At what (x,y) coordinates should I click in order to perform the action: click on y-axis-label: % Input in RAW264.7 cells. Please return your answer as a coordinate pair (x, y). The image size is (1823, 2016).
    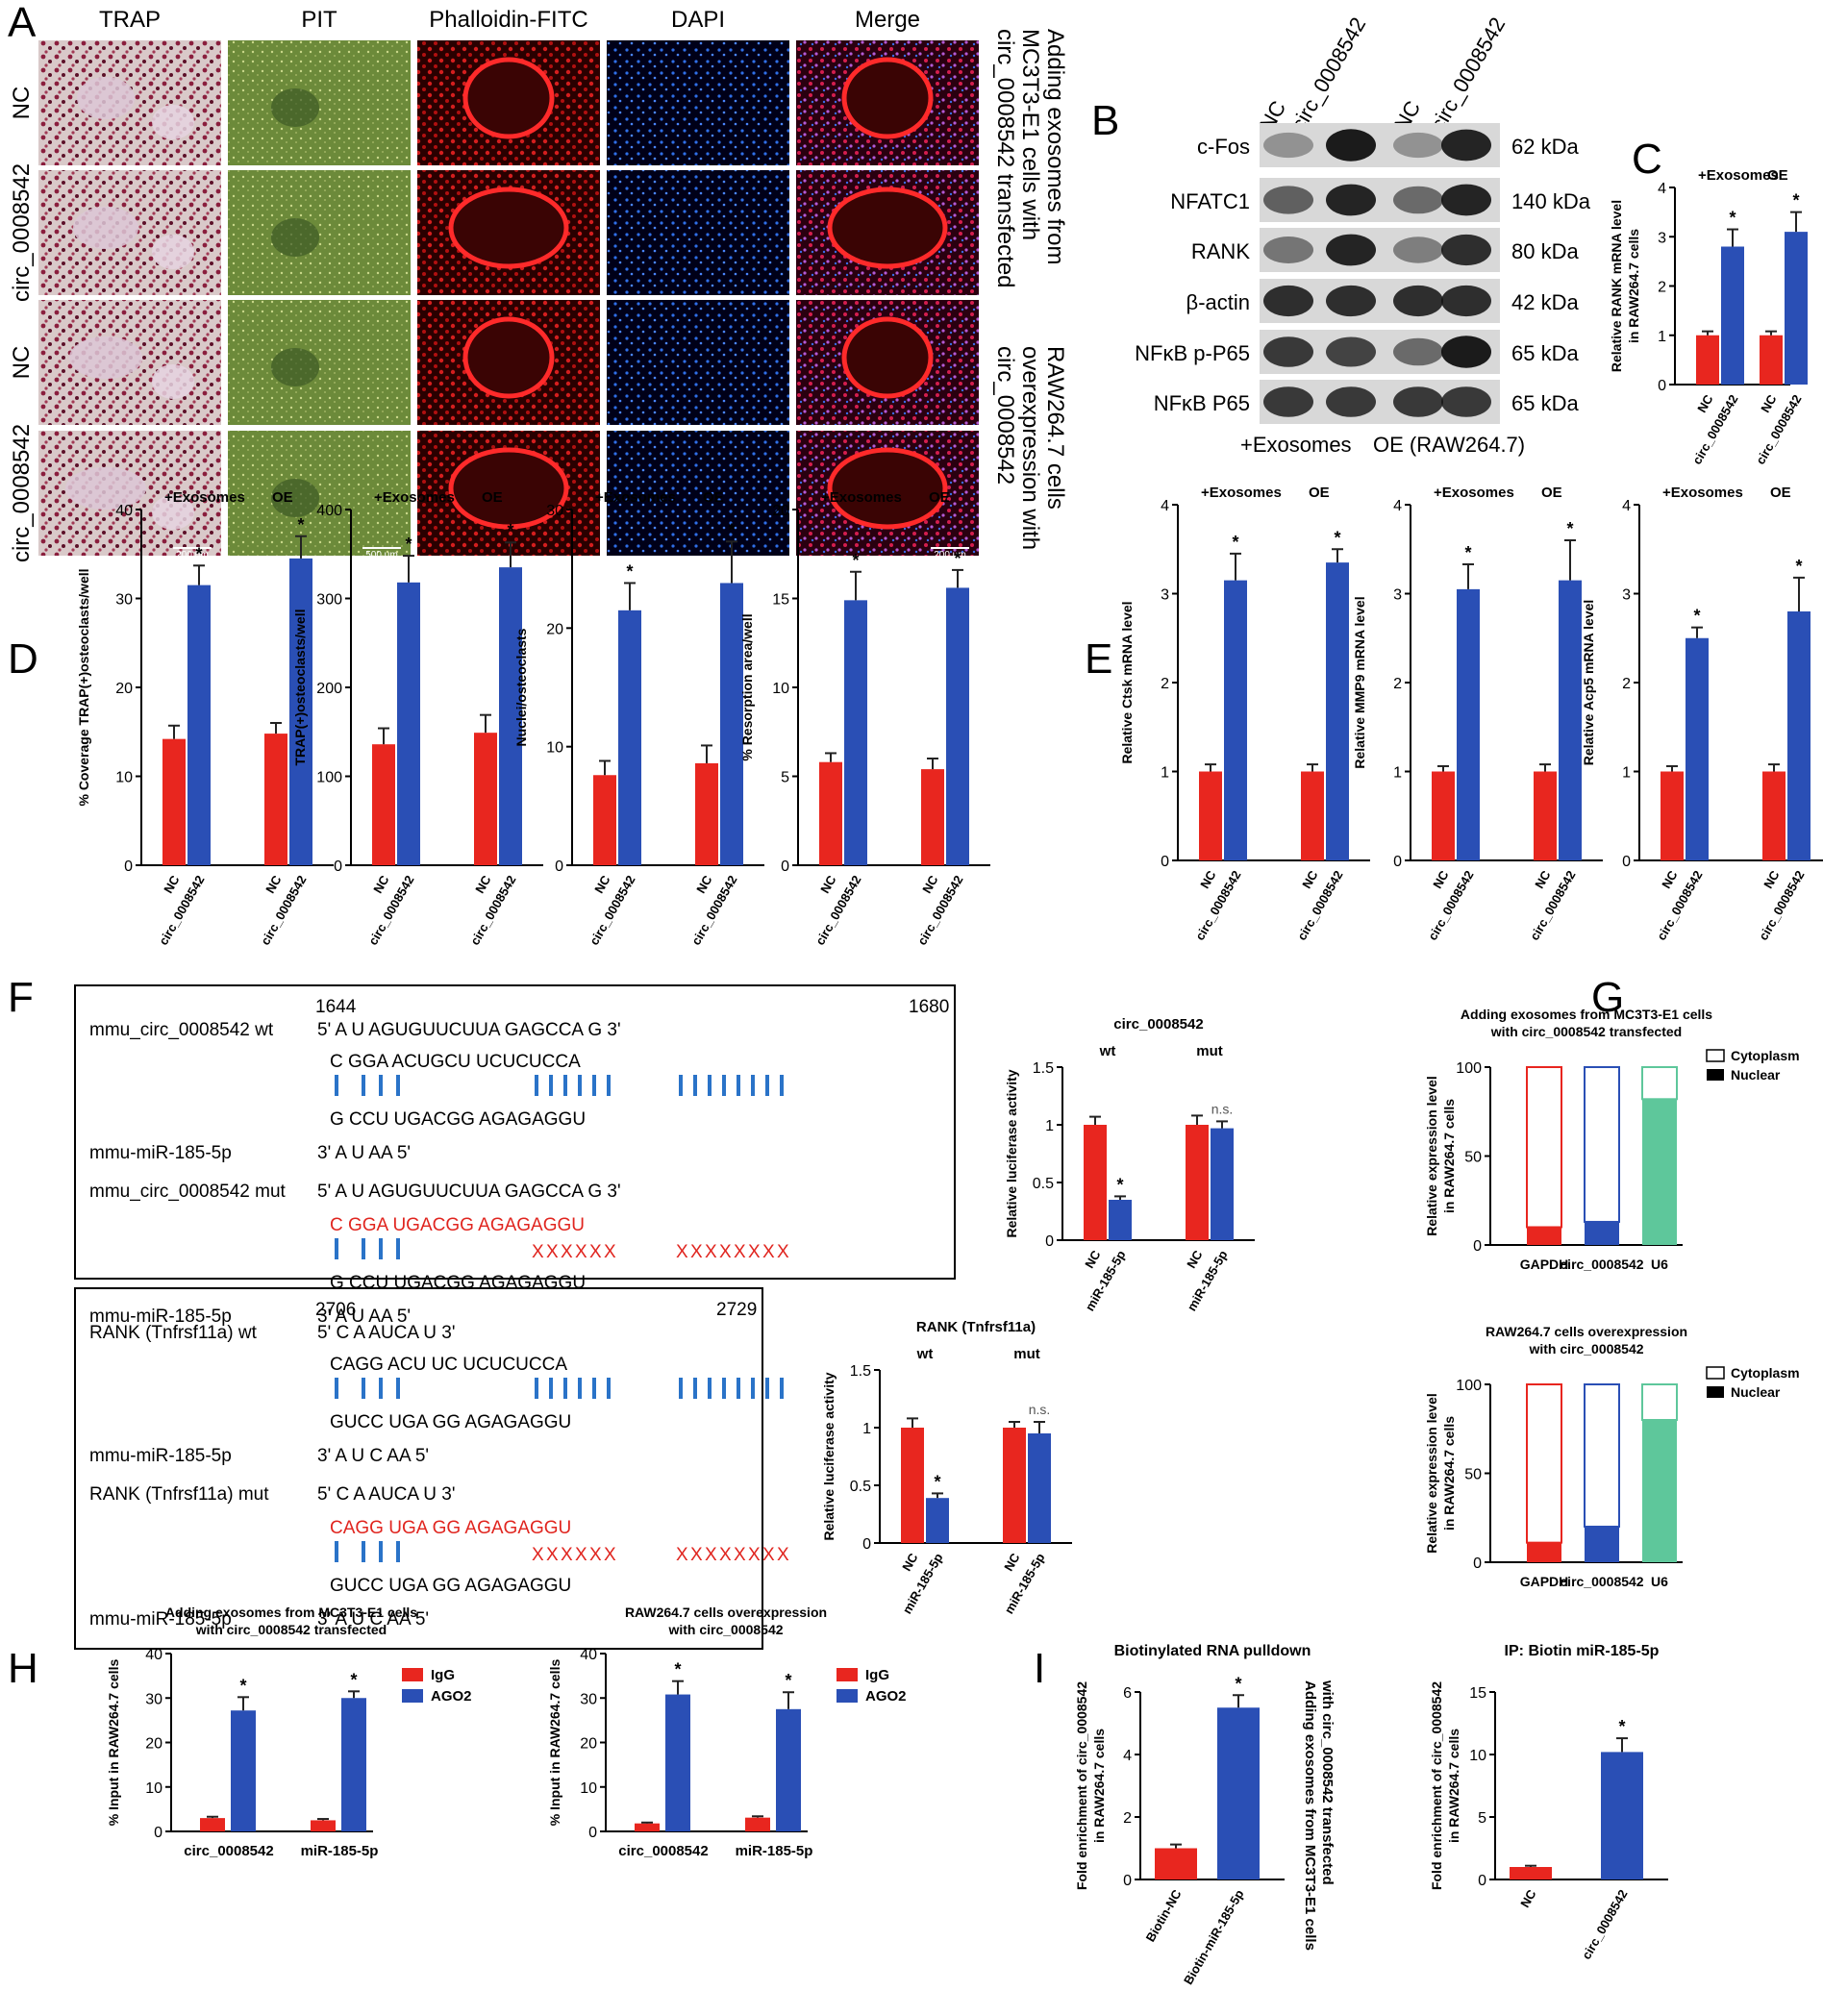
    Looking at the image, I should click on (114, 1743).